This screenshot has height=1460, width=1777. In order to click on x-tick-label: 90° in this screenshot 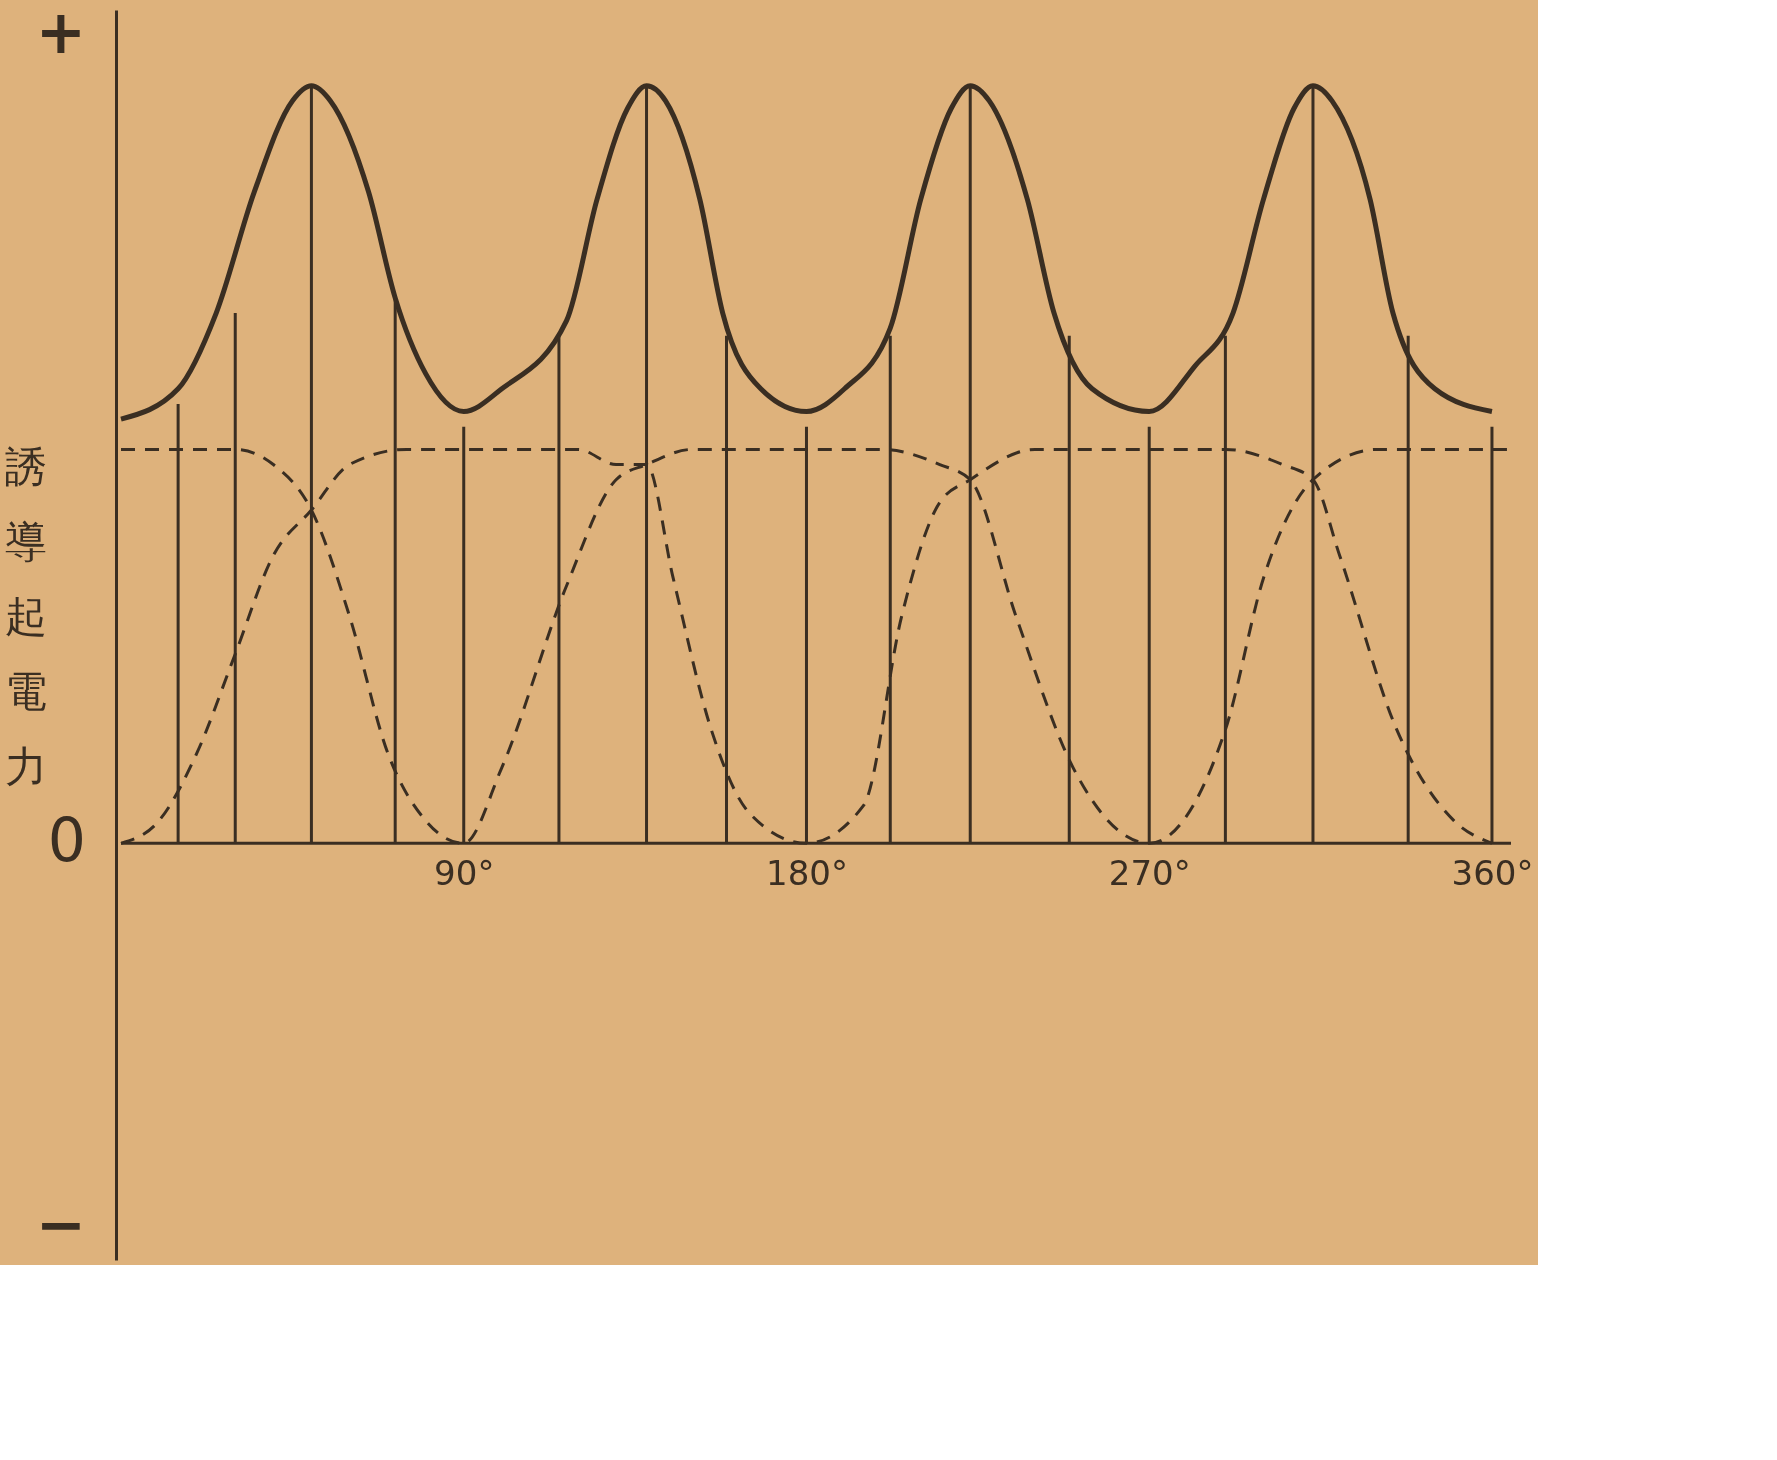, I will do `click(464, 872)`.